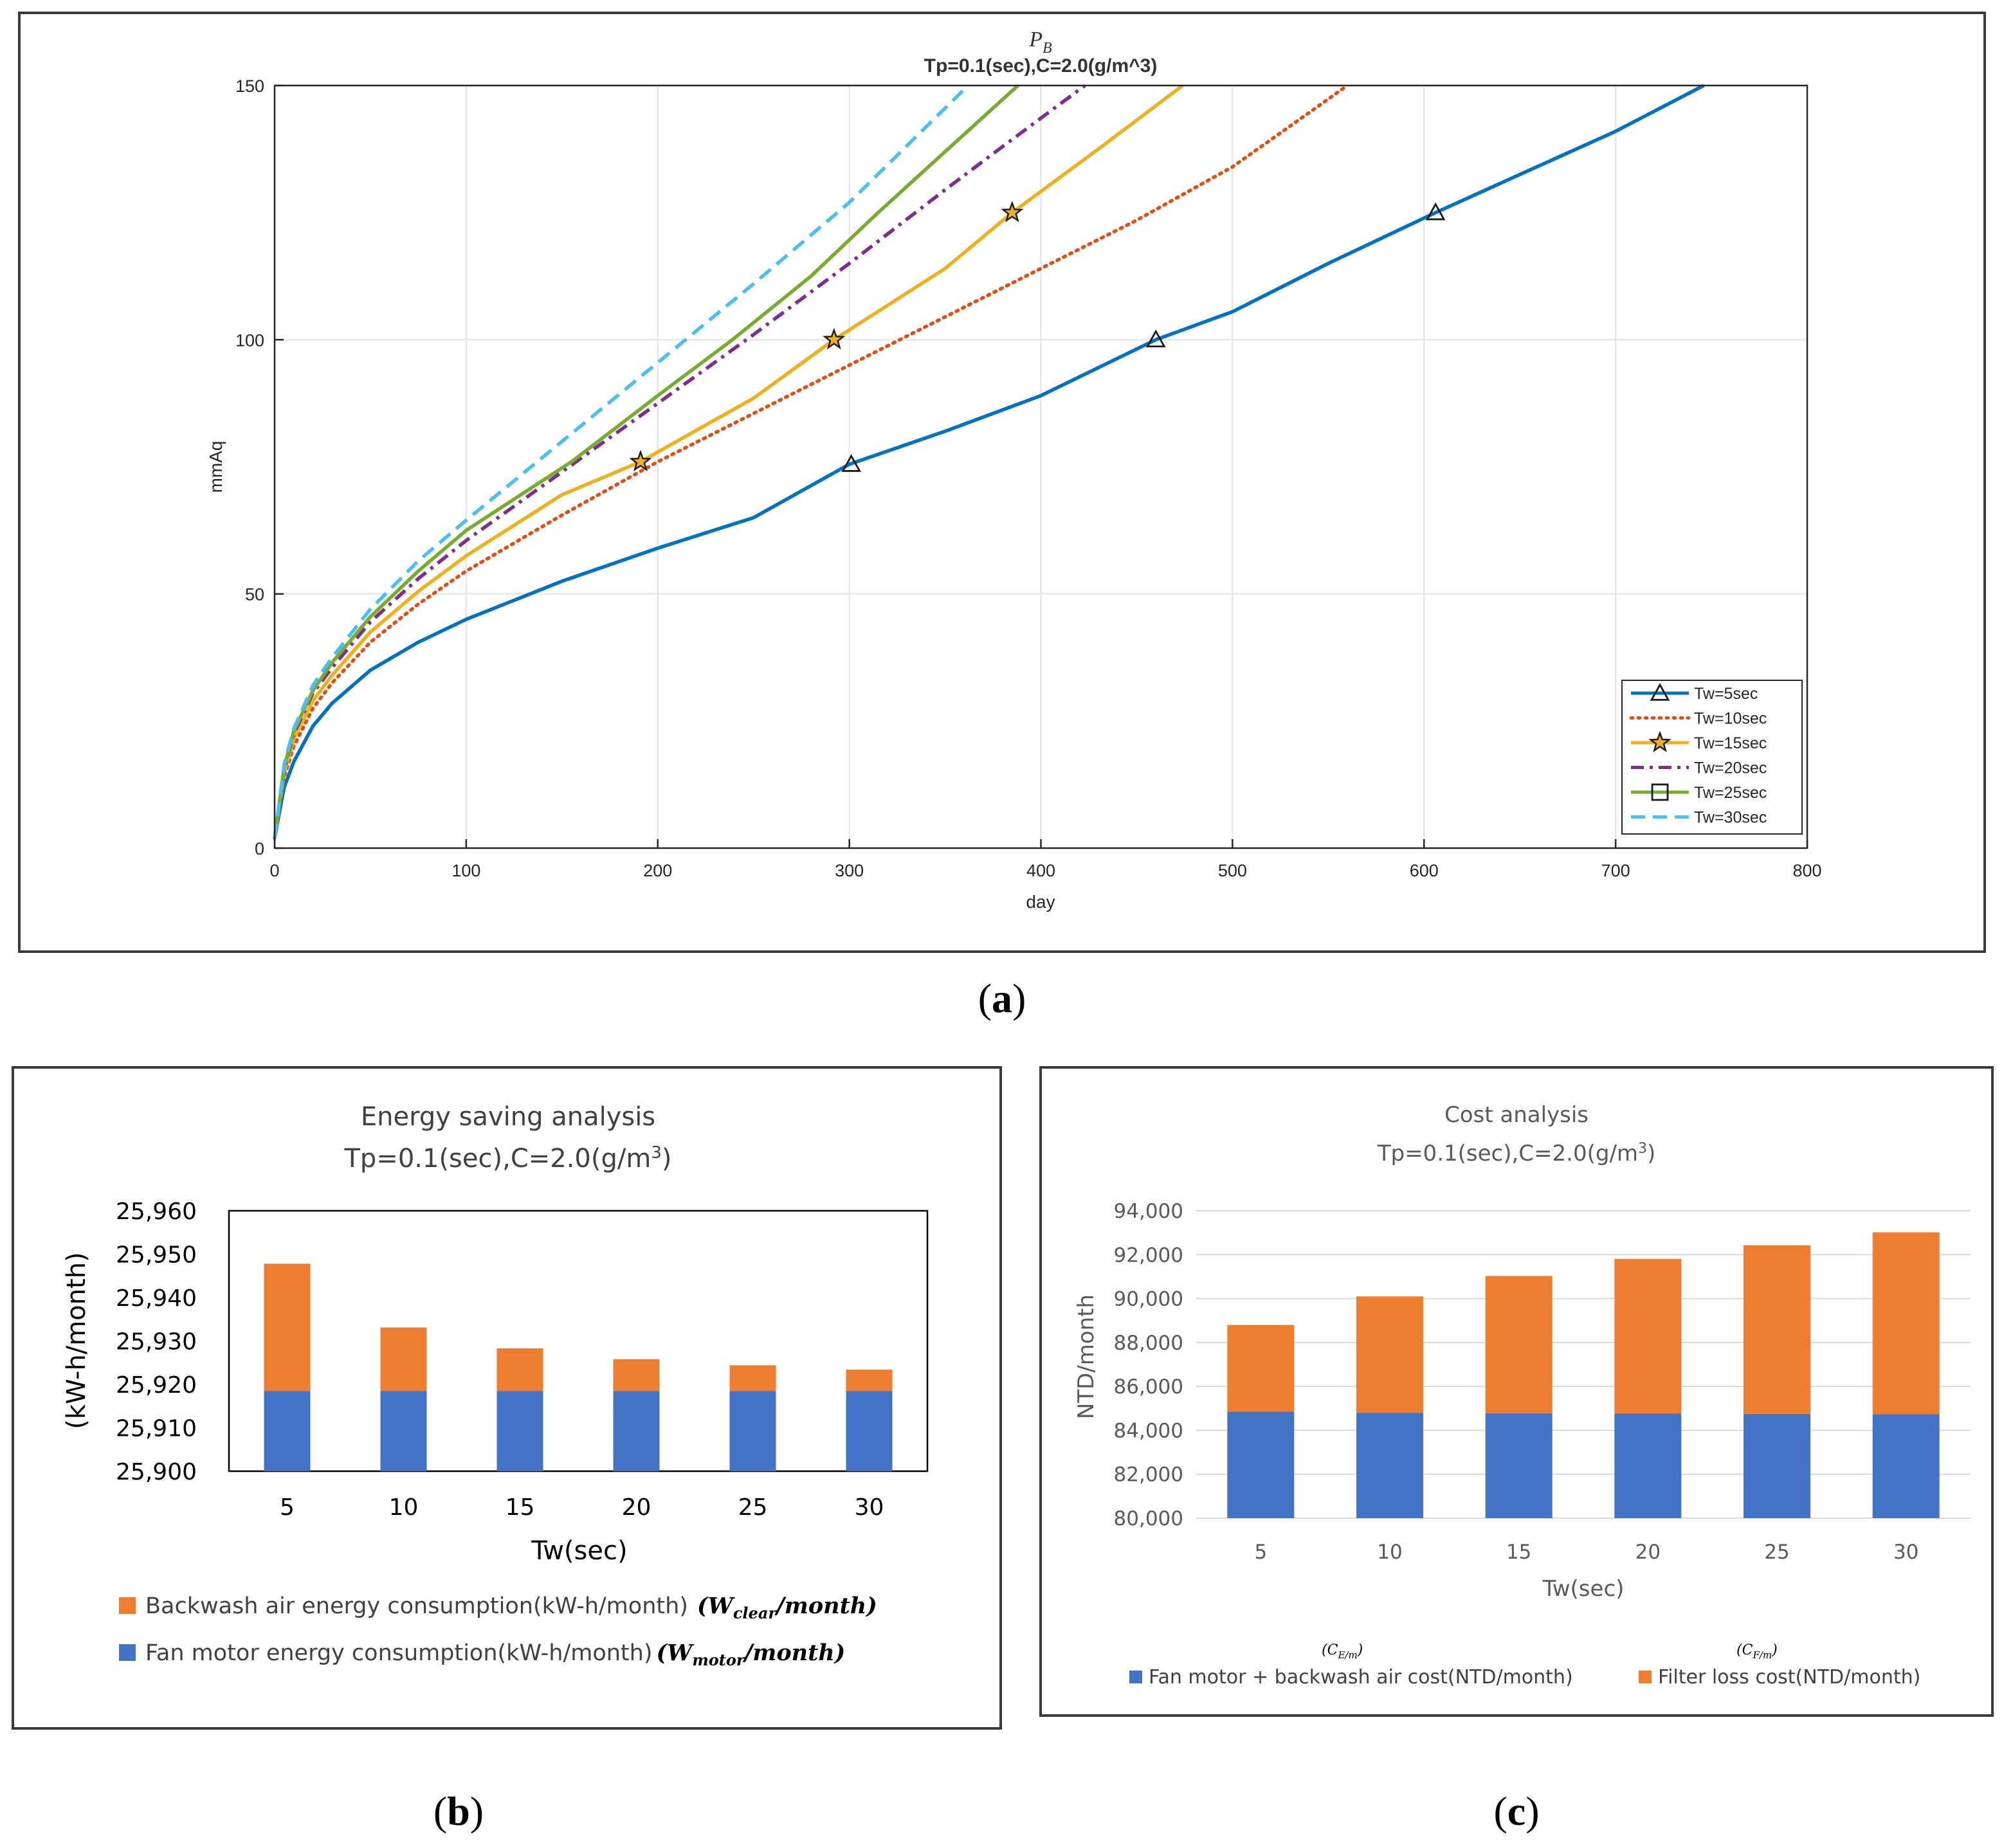  Describe the element at coordinates (465, 870) in the screenshot. I see `x-tick-label: 100` at that location.